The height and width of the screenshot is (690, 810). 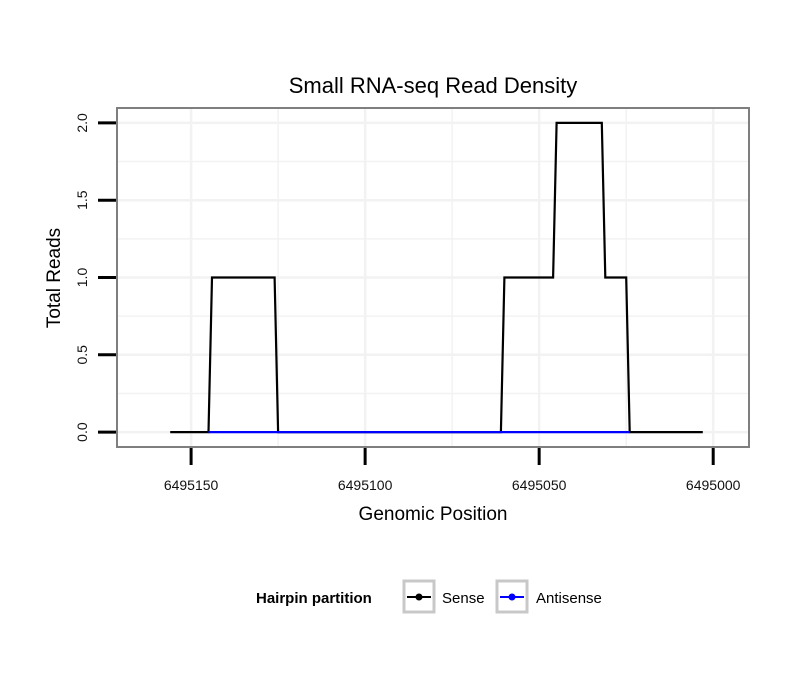 I want to click on legend: Hairpin partition Sense Antisense, so click(x=429, y=596).